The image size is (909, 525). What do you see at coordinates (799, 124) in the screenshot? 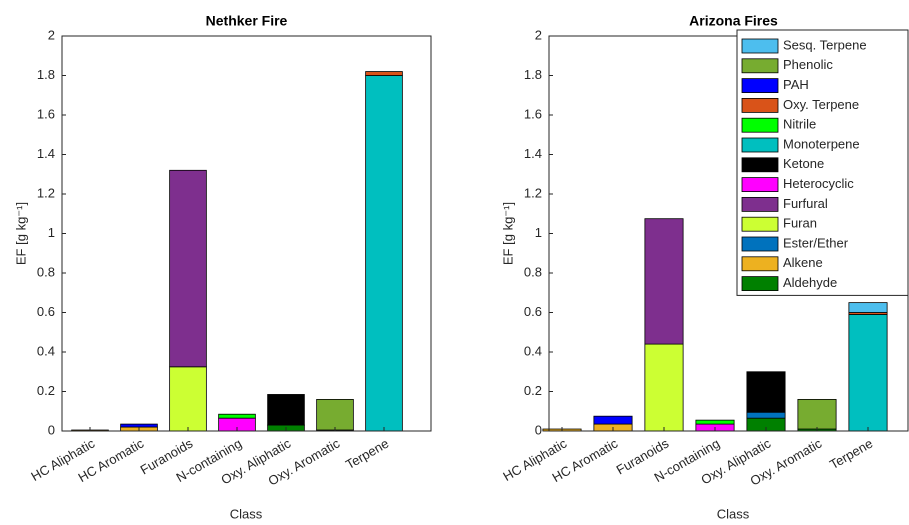
I see `legend-label: Nitrile` at bounding box center [799, 124].